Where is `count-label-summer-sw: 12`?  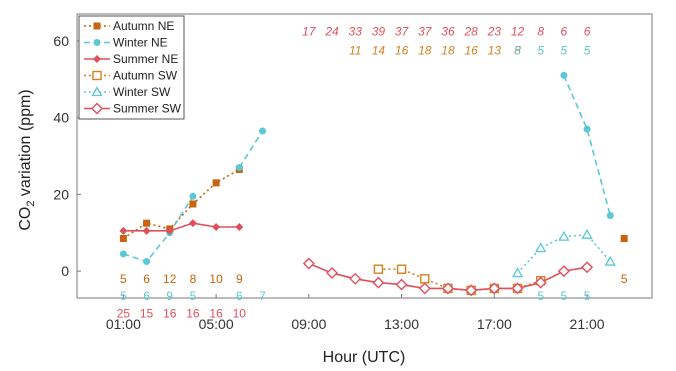 count-label-summer-sw: 12 is located at coordinates (518, 31).